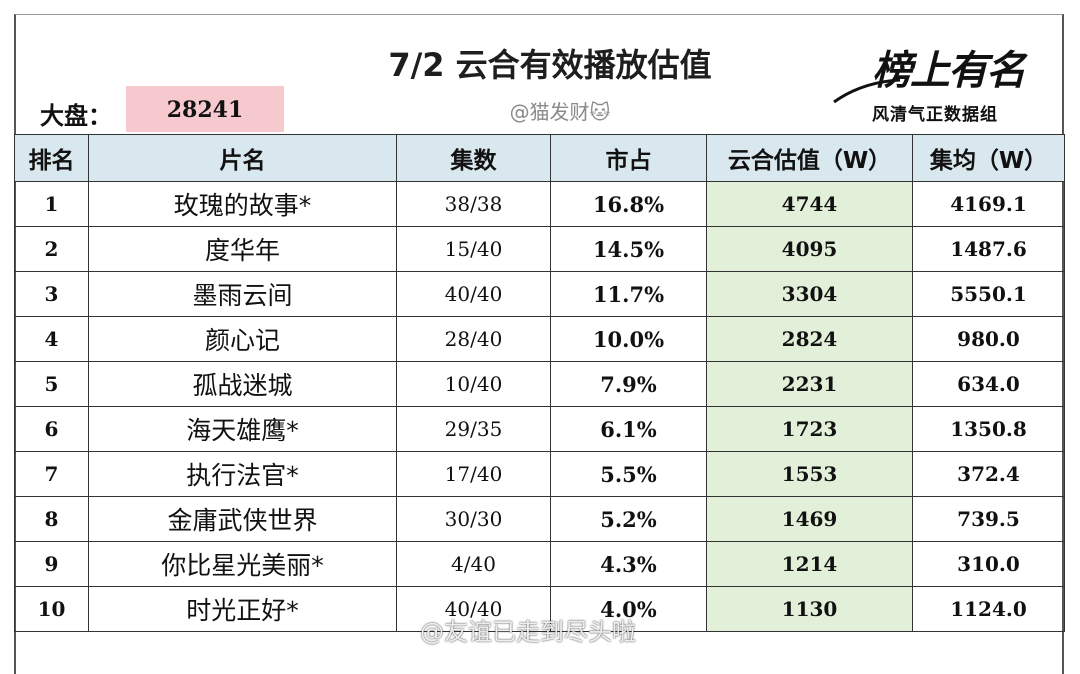 The width and height of the screenshot is (1080, 674). What do you see at coordinates (242, 474) in the screenshot?
I see `cell-name: 执行法官*` at bounding box center [242, 474].